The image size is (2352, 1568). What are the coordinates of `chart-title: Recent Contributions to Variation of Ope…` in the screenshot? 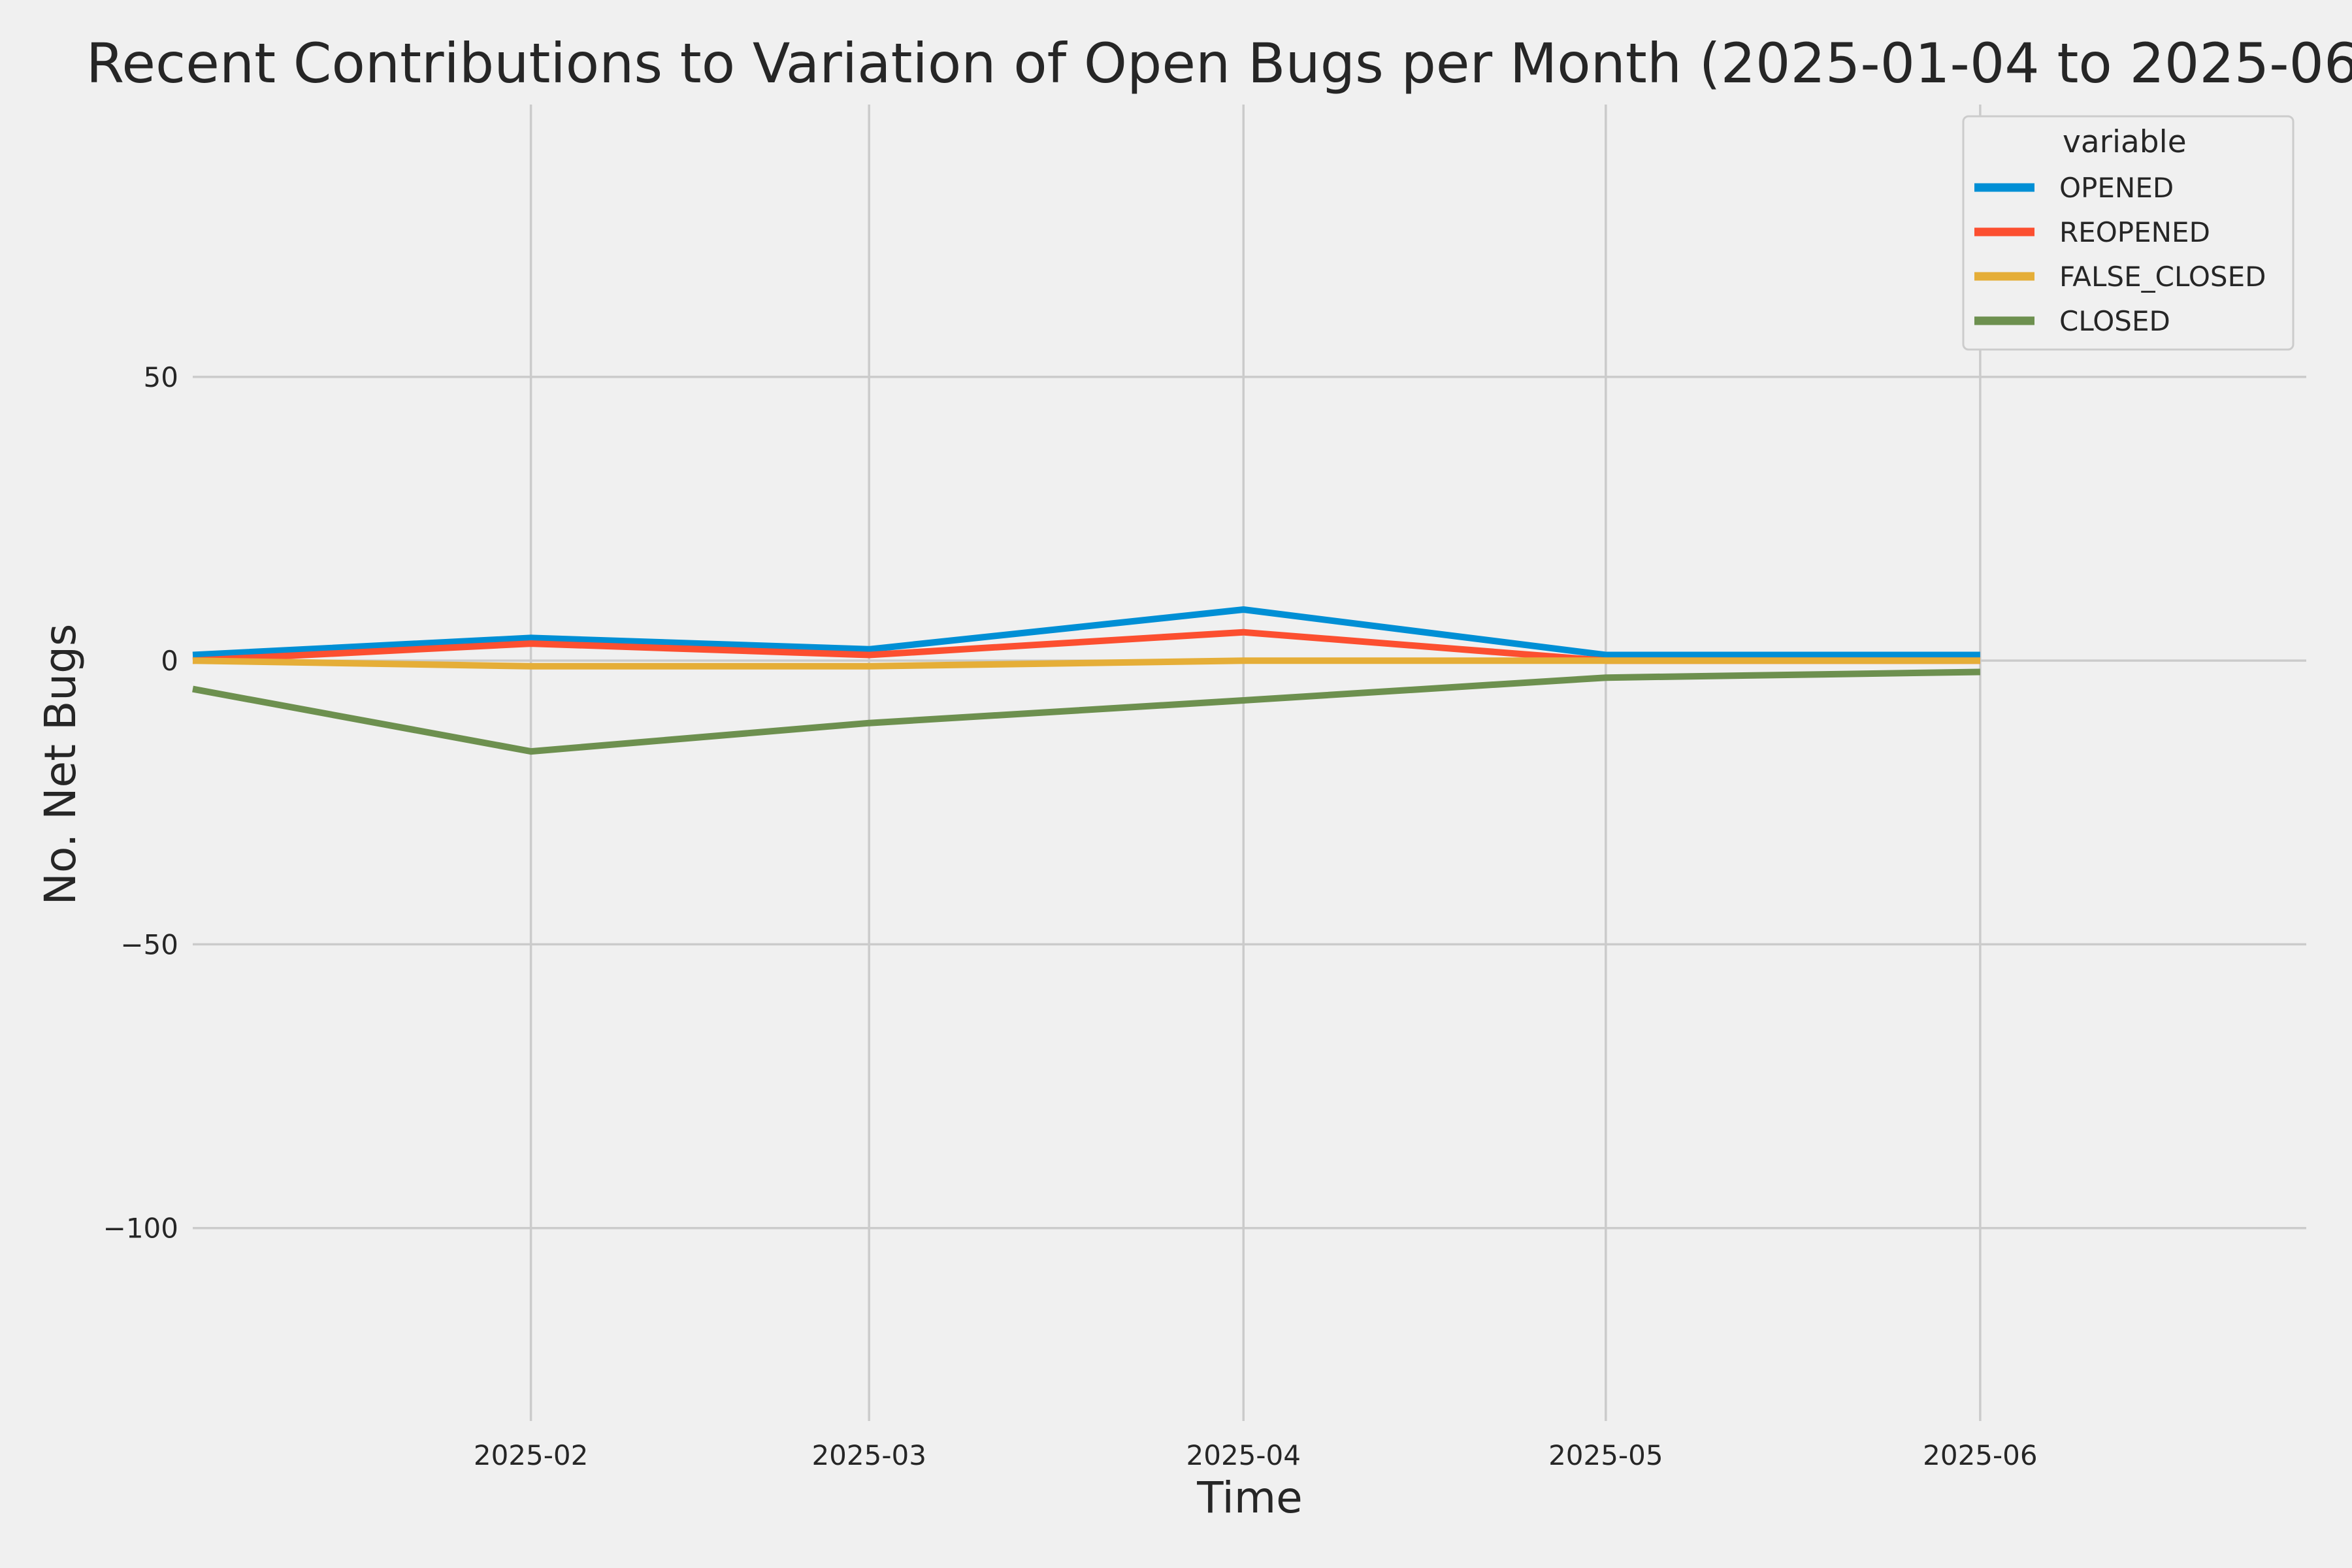 It's located at (1219, 63).